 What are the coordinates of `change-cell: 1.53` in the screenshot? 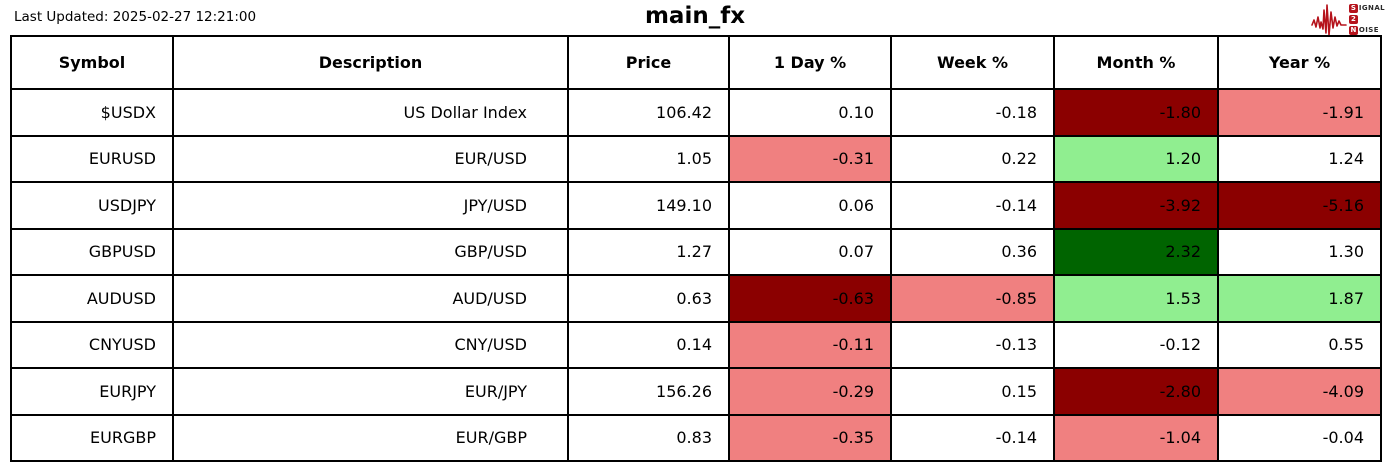 It's located at (1136, 298).